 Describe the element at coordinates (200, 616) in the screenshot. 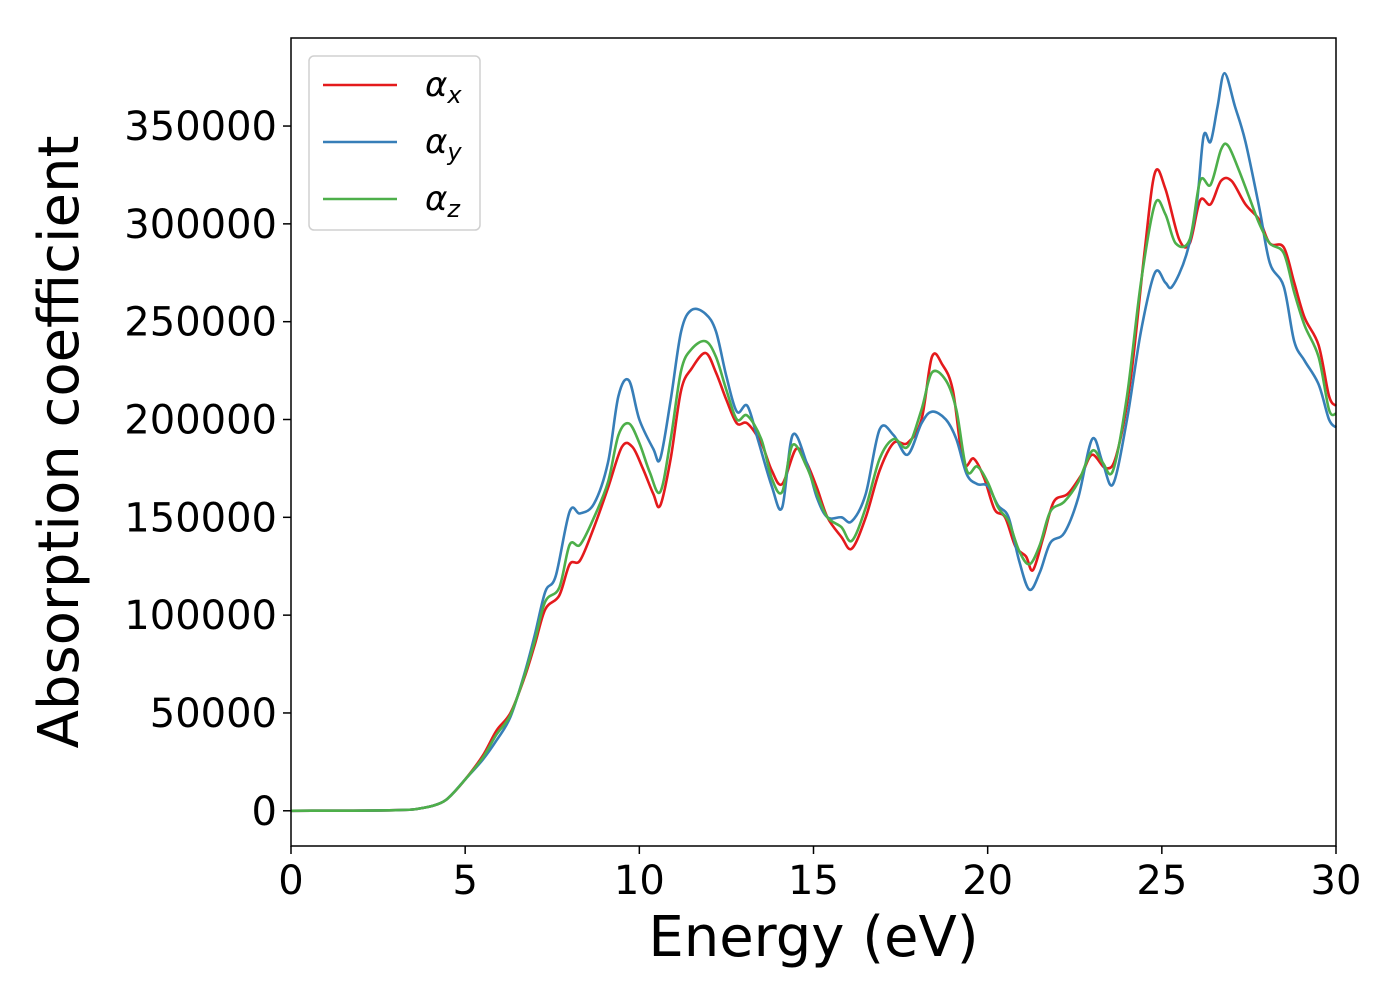

I see `y-tick-label: 100000` at that location.